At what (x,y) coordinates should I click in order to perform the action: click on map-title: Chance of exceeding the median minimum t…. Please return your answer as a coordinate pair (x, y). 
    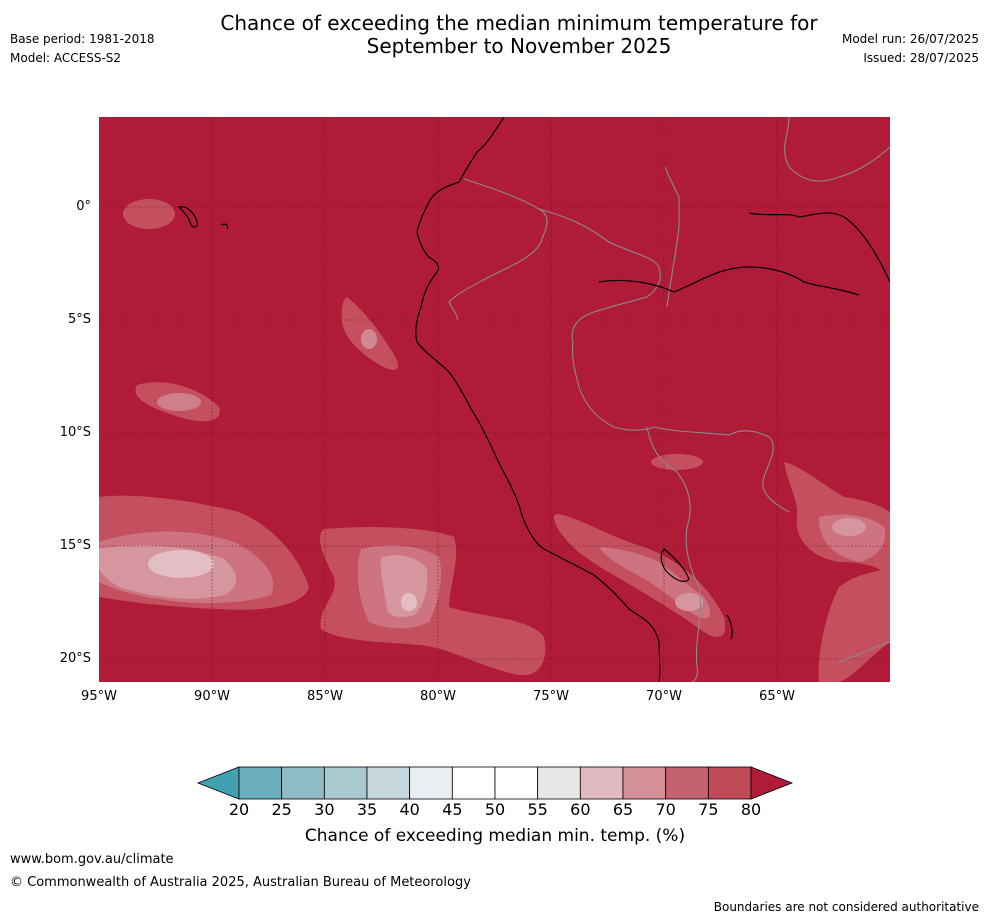
    Looking at the image, I should click on (494, 35).